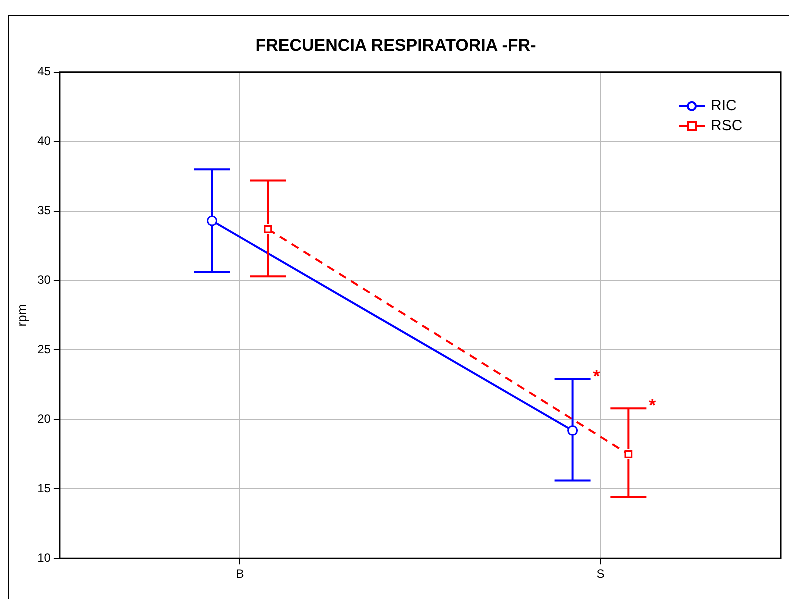 Image resolution: width=790 pixels, height=600 pixels. What do you see at coordinates (45, 349) in the screenshot?
I see `y-tick-label: 25` at bounding box center [45, 349].